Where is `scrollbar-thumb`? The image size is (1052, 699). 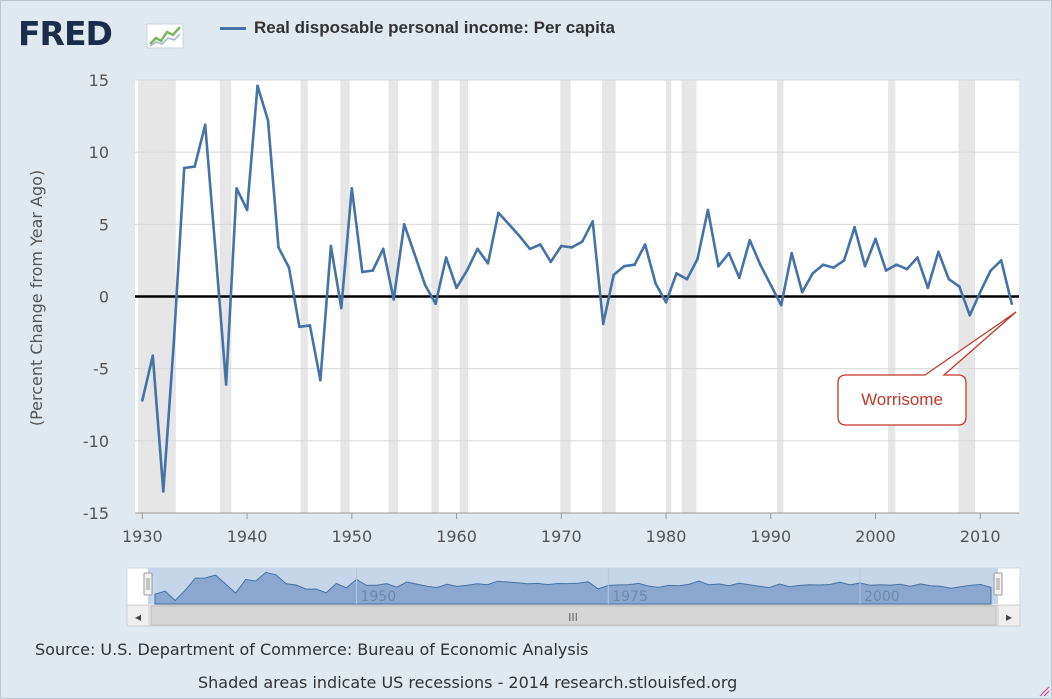
scrollbar-thumb is located at coordinates (573, 615).